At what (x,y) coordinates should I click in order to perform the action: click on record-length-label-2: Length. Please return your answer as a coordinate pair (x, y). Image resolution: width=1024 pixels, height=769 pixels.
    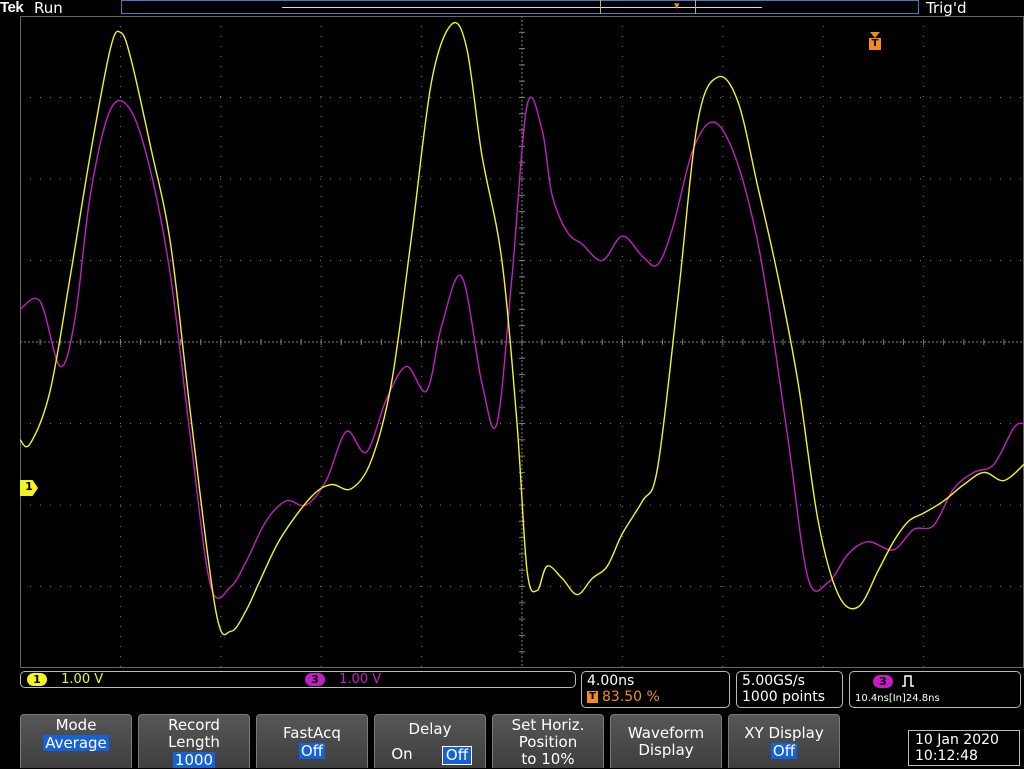
    Looking at the image, I should click on (194, 742).